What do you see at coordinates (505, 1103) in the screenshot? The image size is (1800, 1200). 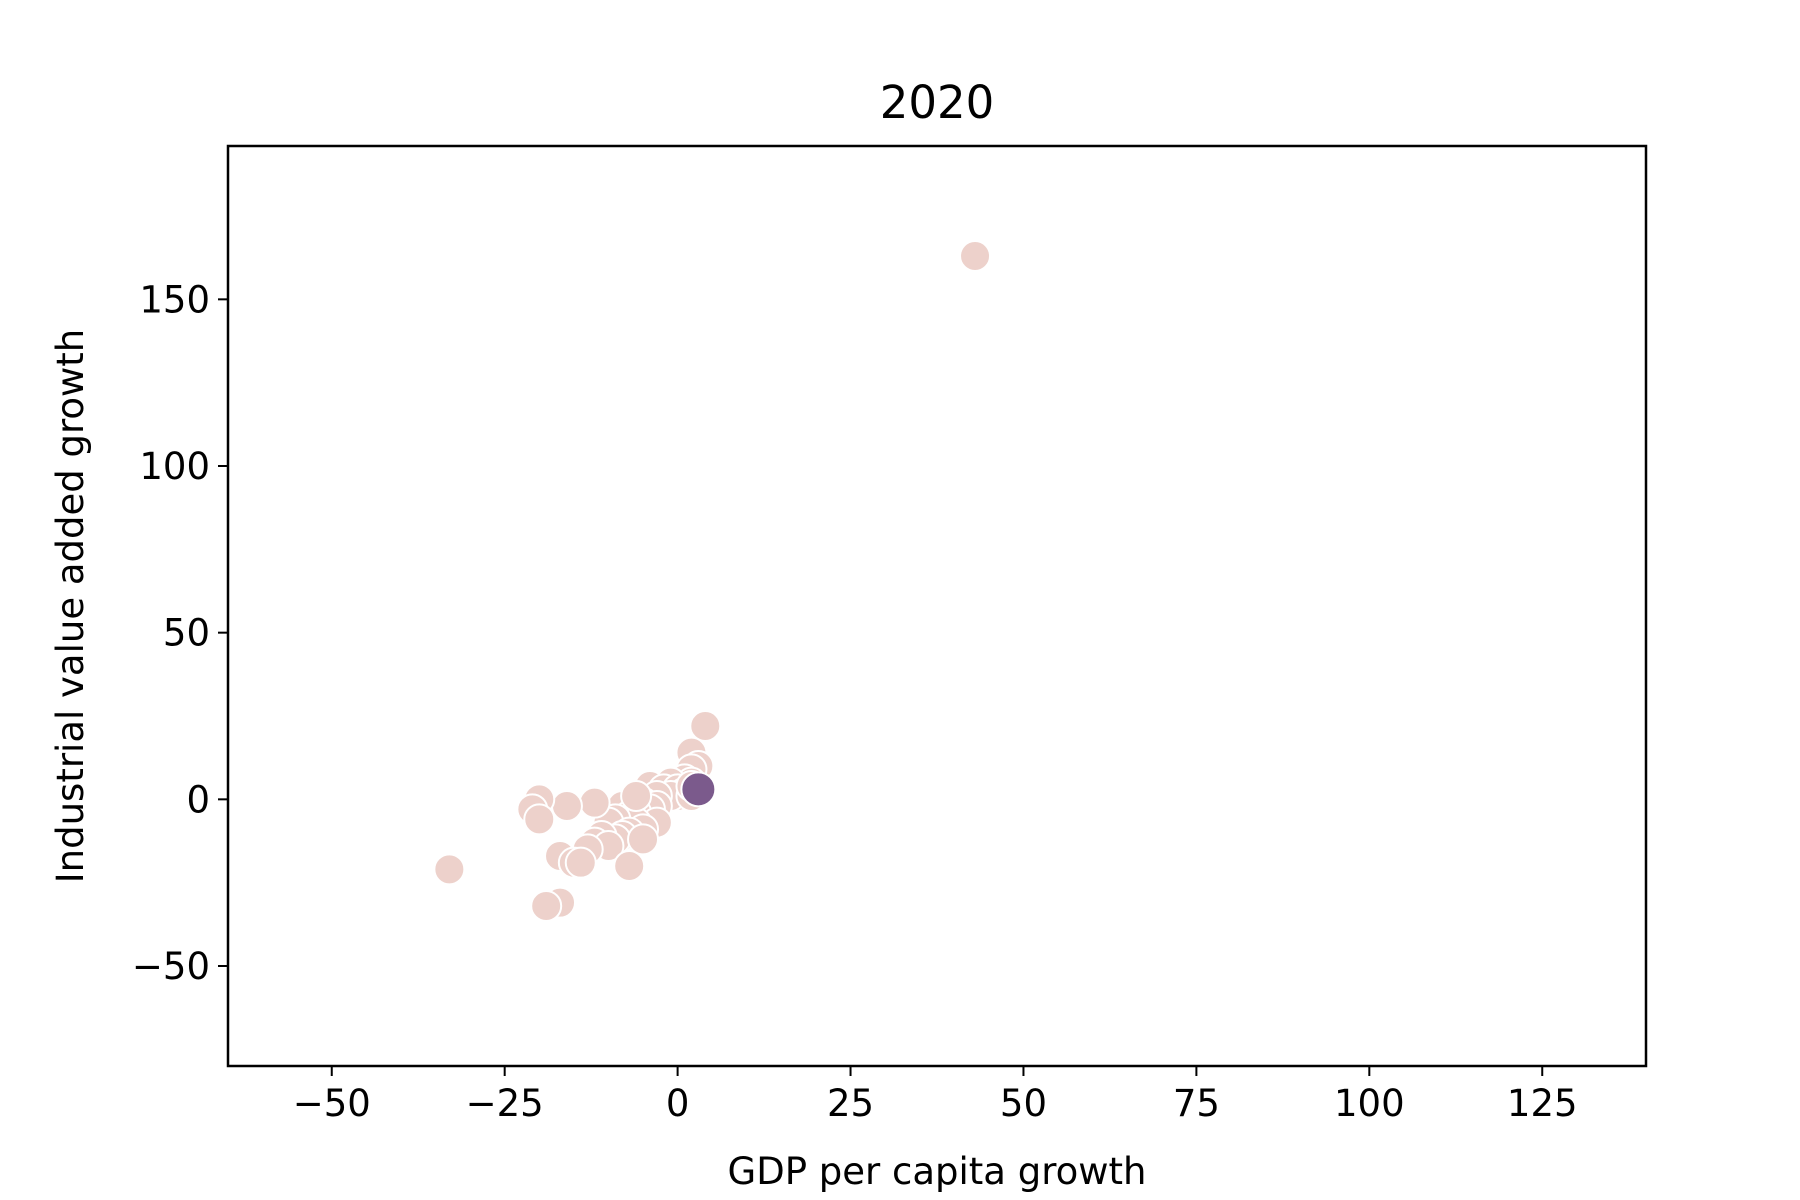 I see `x-tick-label: −25` at bounding box center [505, 1103].